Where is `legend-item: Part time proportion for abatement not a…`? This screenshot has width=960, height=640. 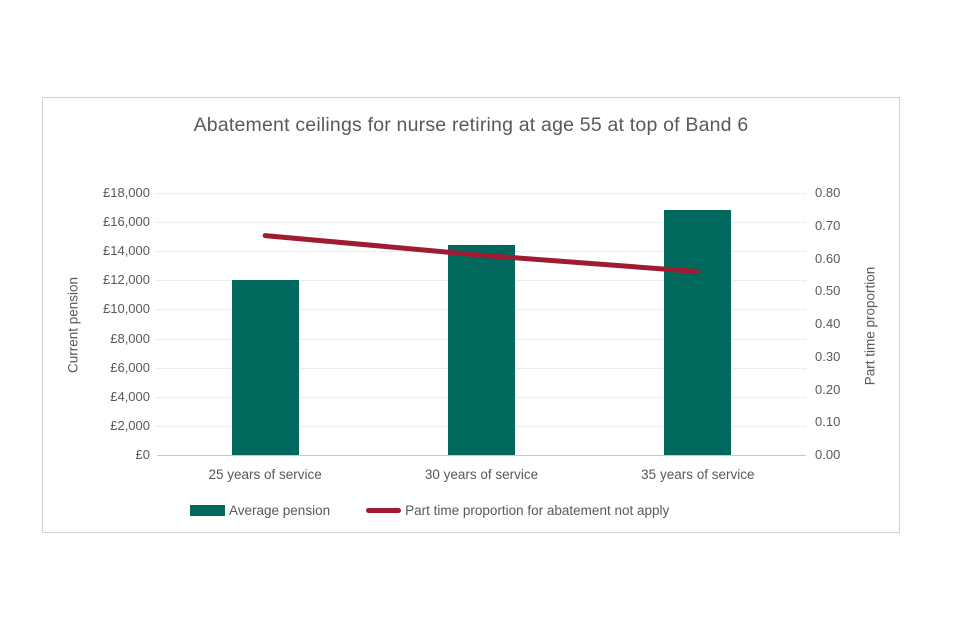
legend-item: Part time proportion for abatement not a… is located at coordinates (517, 510).